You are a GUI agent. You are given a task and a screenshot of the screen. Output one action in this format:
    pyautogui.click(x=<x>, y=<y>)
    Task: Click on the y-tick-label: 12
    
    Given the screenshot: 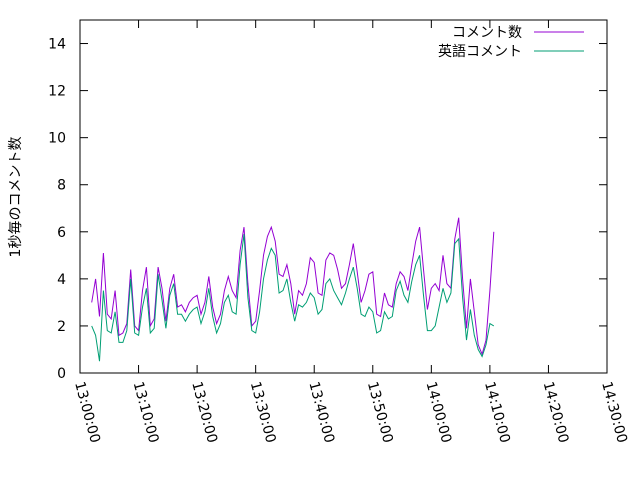 What is the action you would take?
    pyautogui.click(x=57, y=92)
    